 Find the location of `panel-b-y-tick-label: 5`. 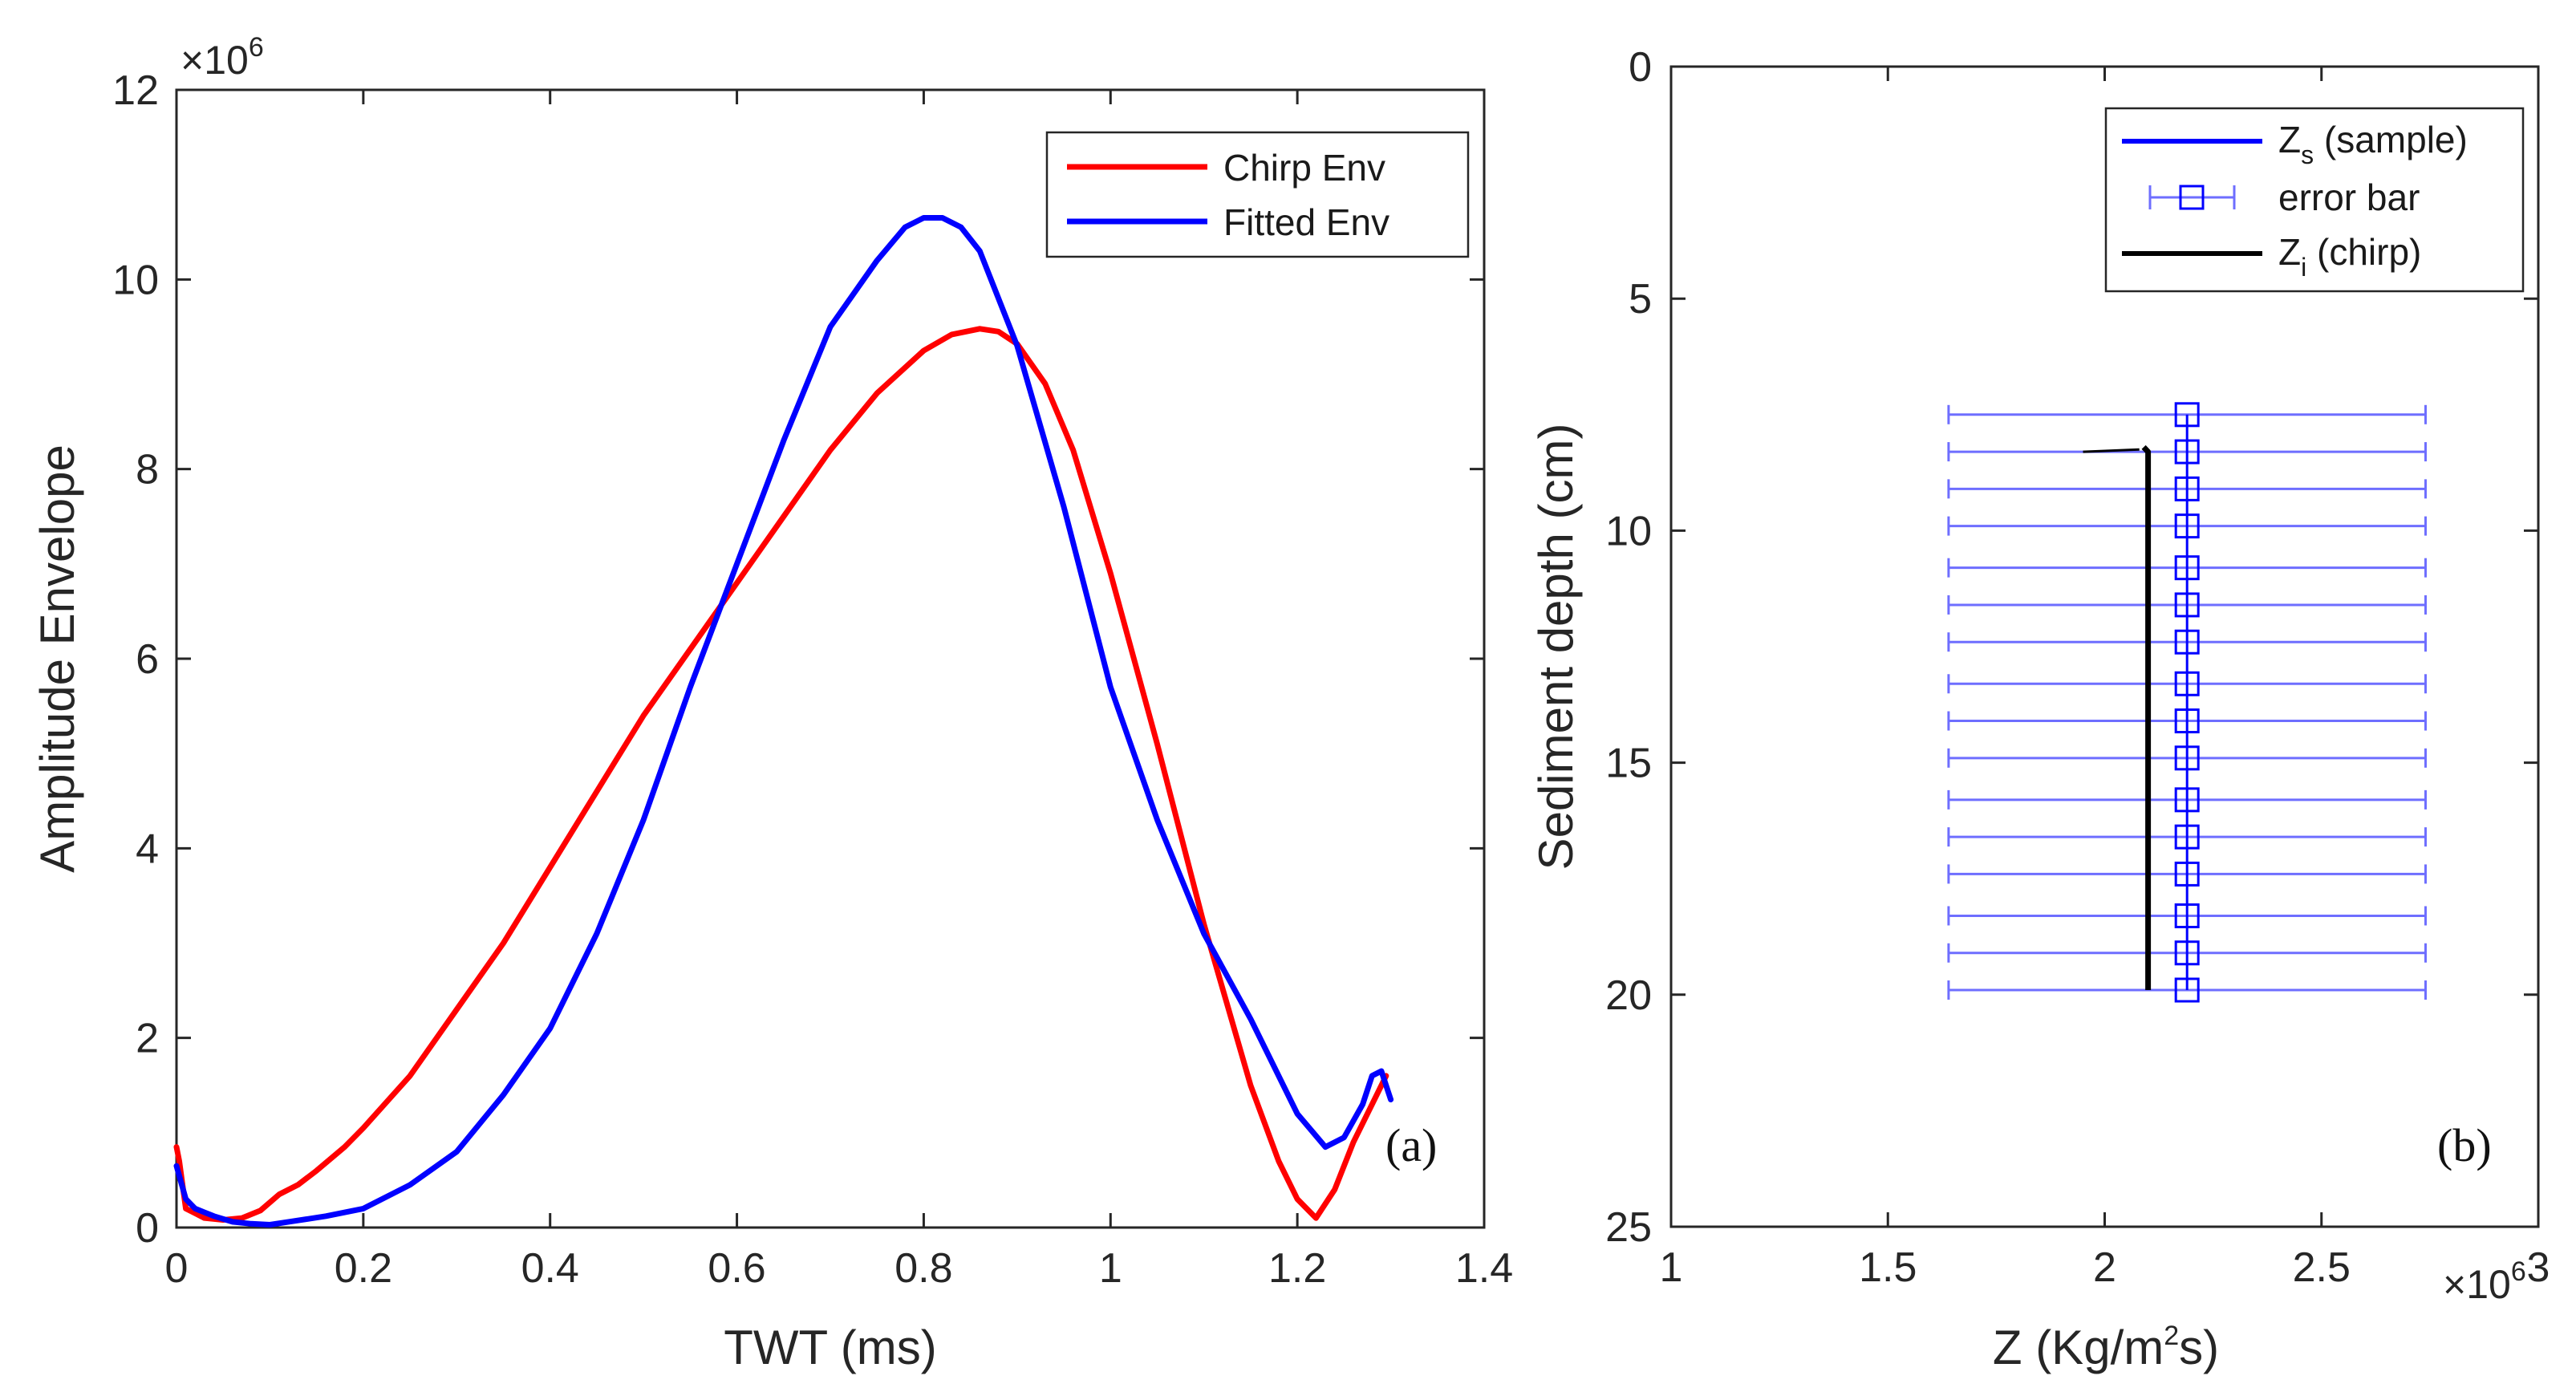

panel-b-y-tick-label: 5 is located at coordinates (1640, 299).